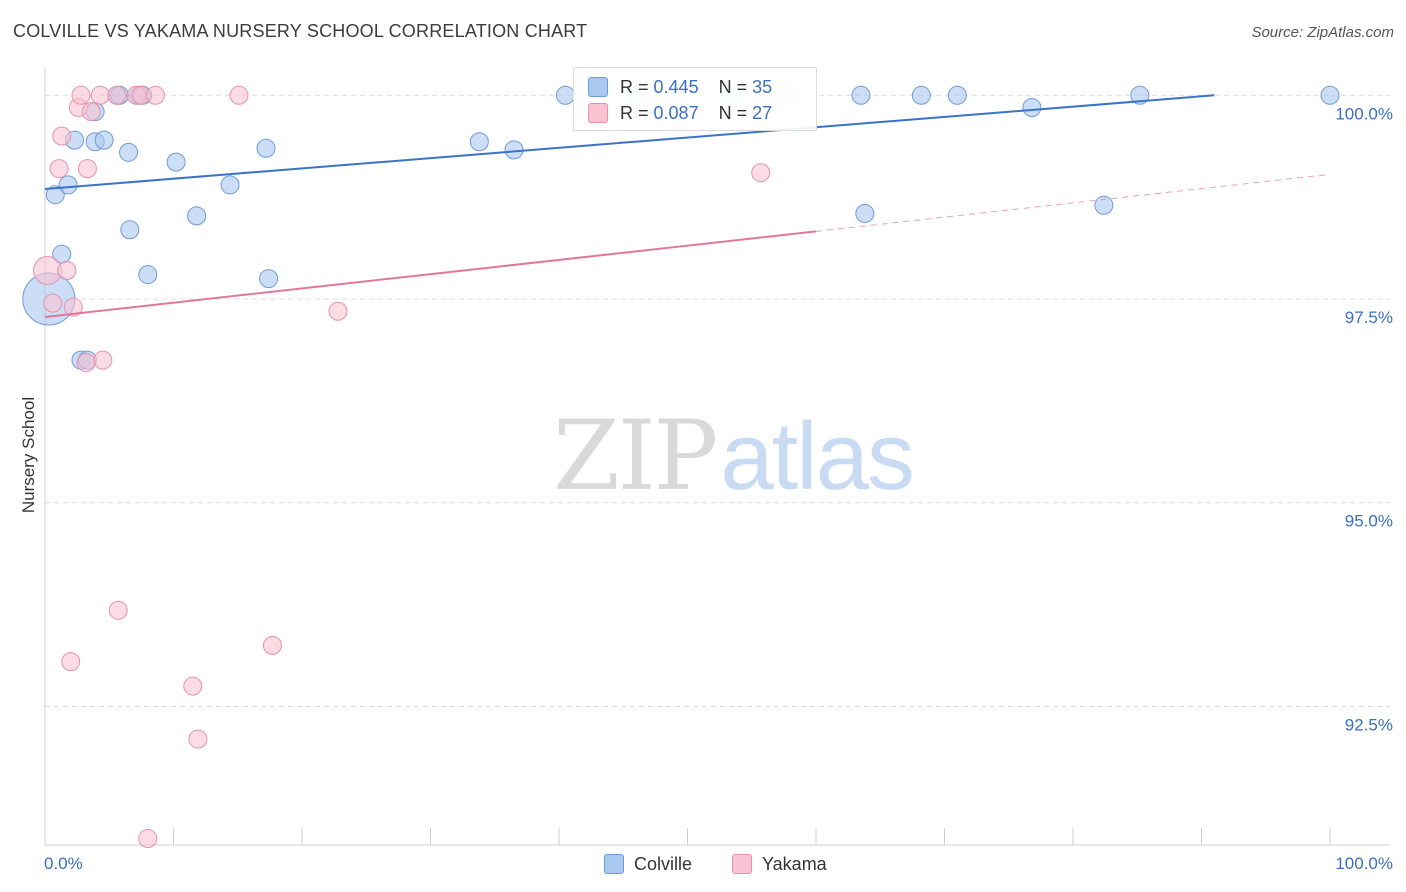  I want to click on x-tick-label: 100.0%, so click(1364, 863).